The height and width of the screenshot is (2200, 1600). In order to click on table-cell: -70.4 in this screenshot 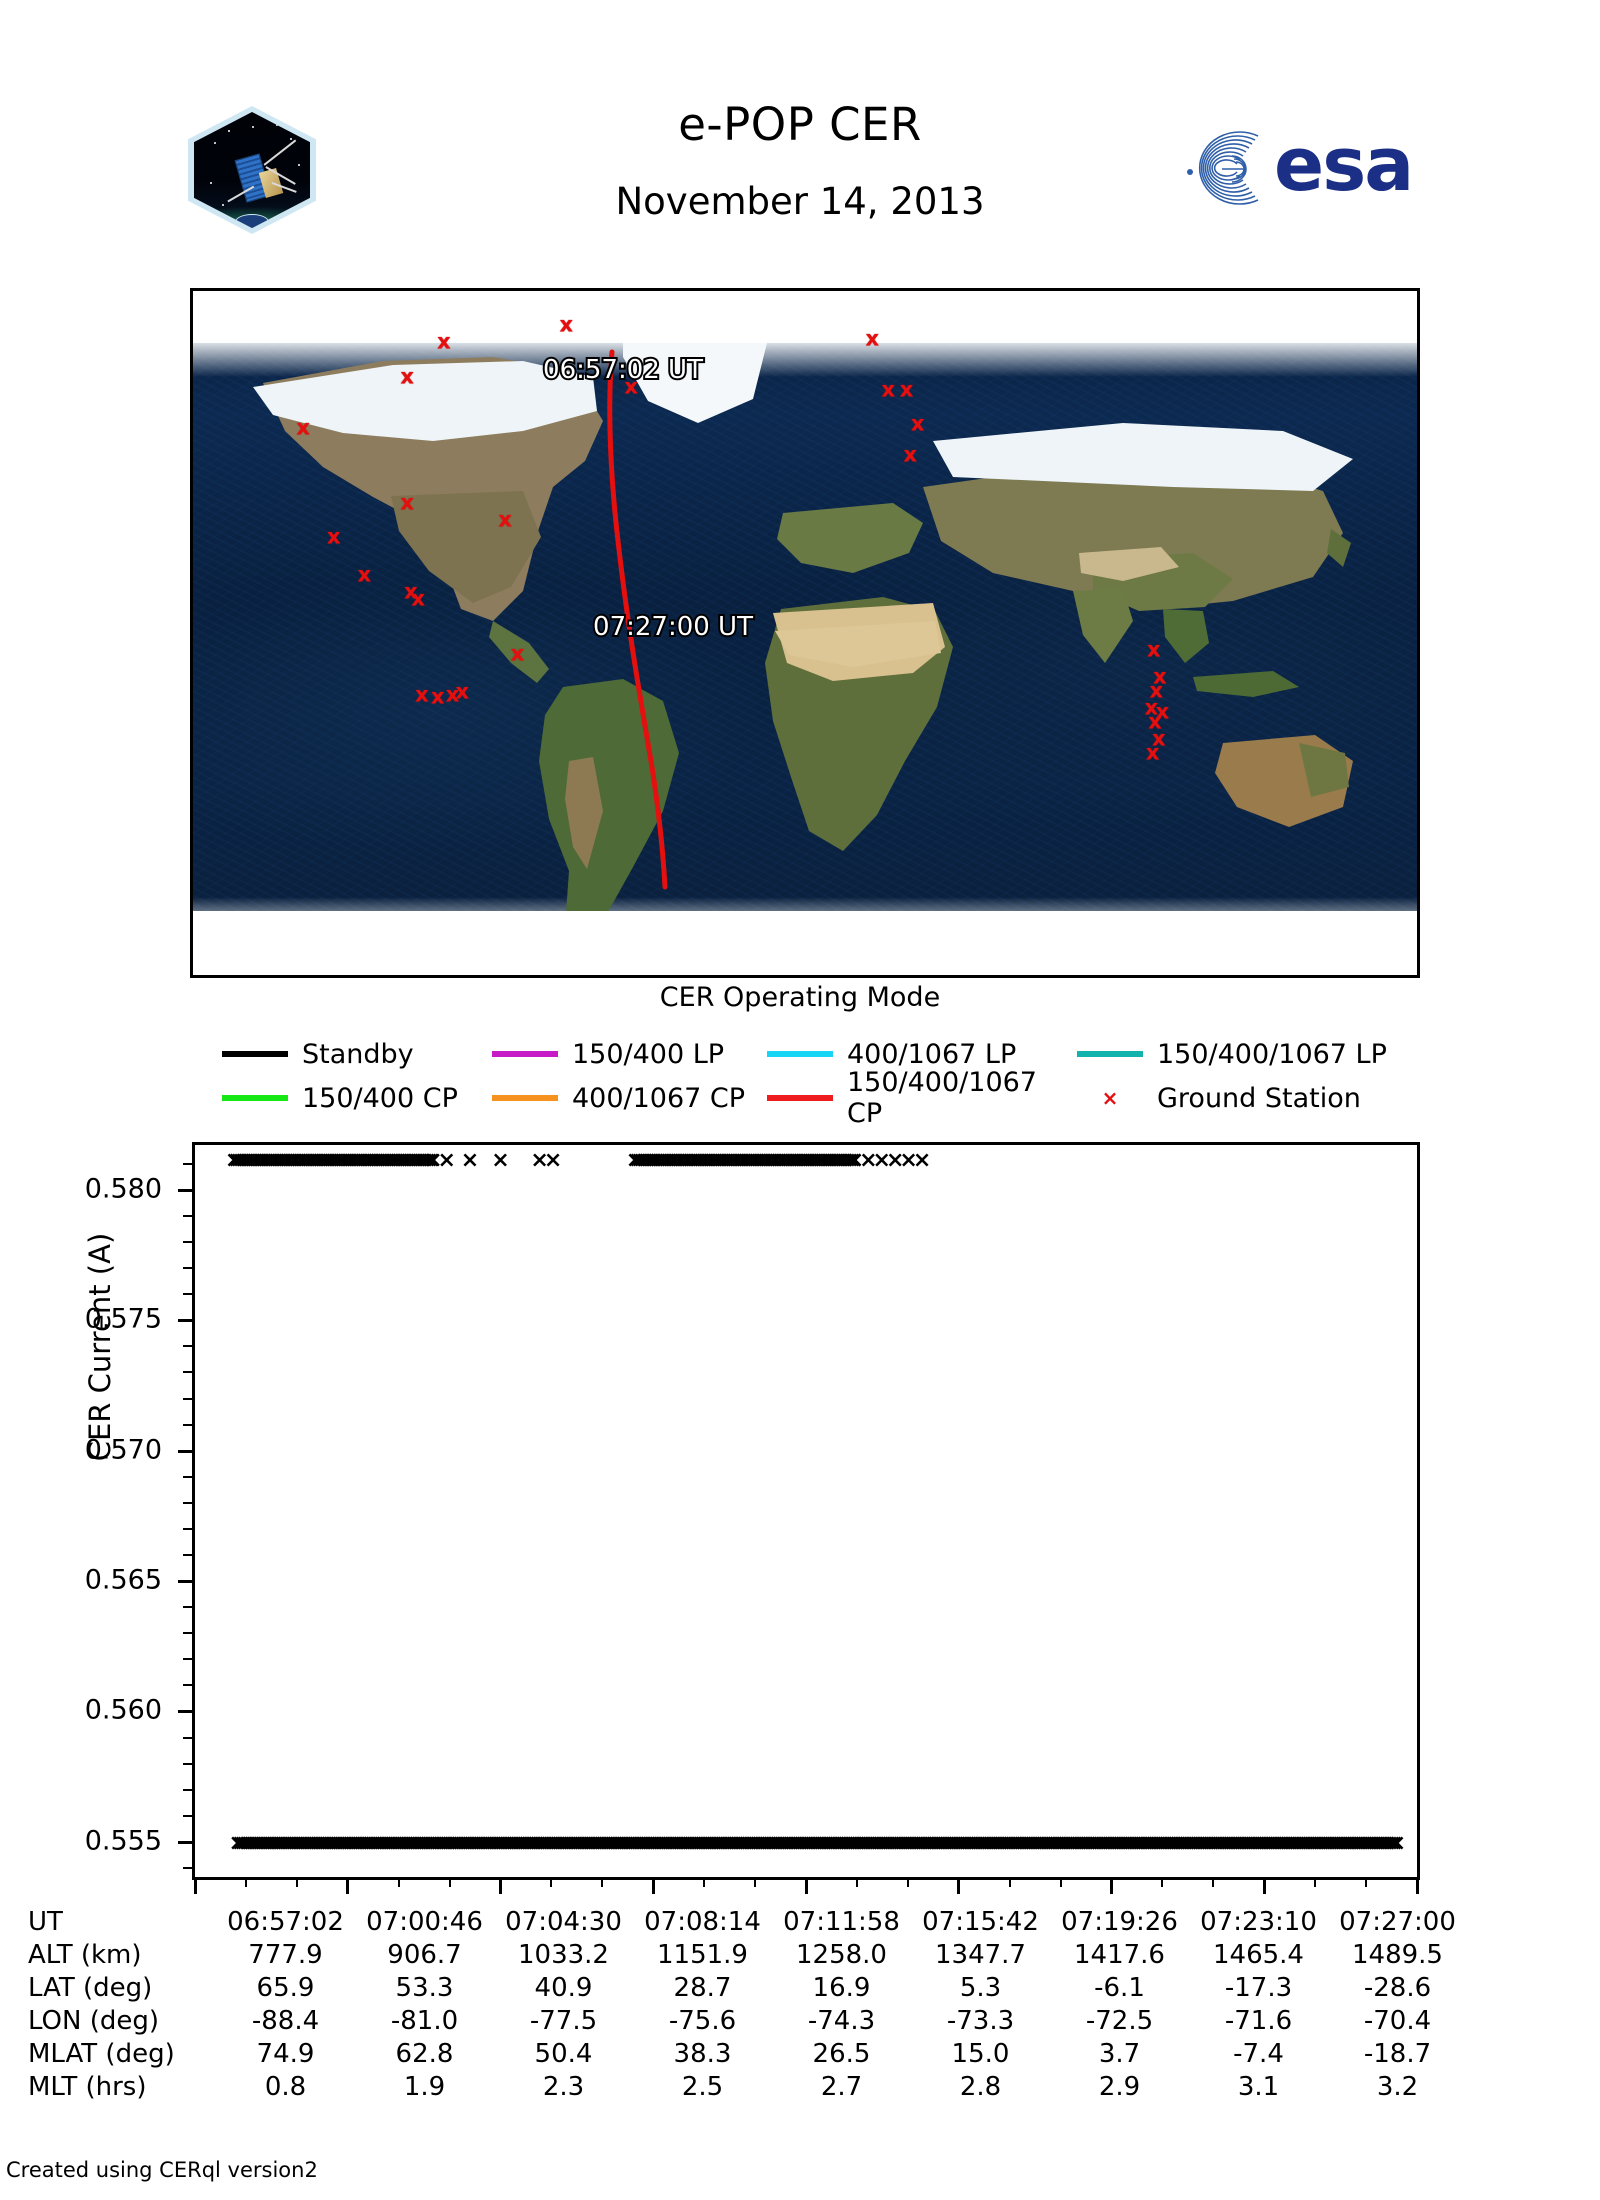, I will do `click(1397, 2020)`.